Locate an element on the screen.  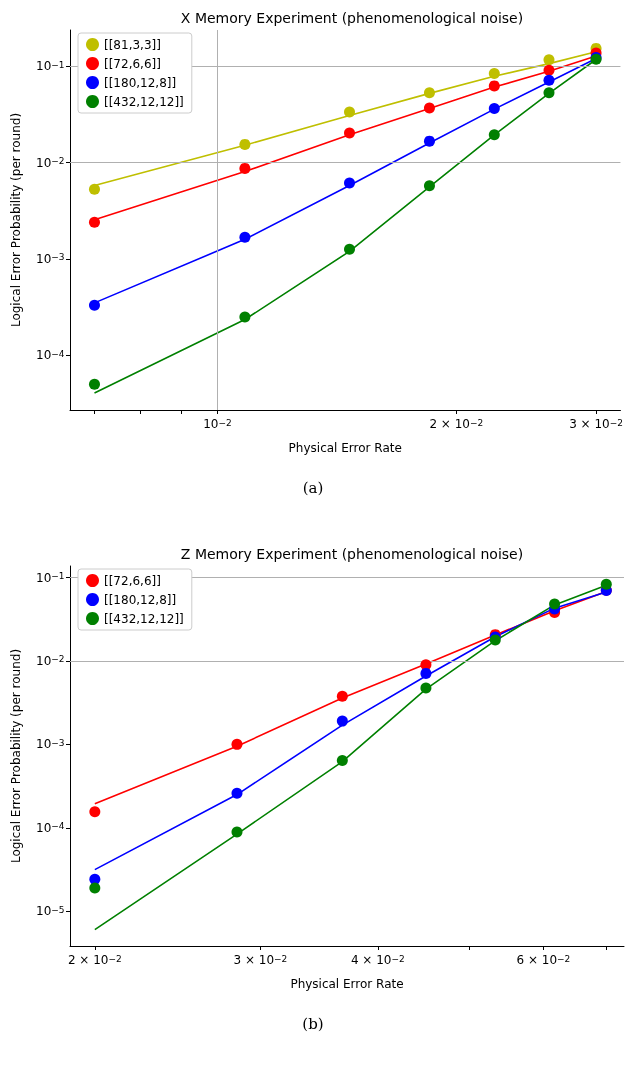
legend-label: [[81,3,3]] is located at coordinates (132, 44).